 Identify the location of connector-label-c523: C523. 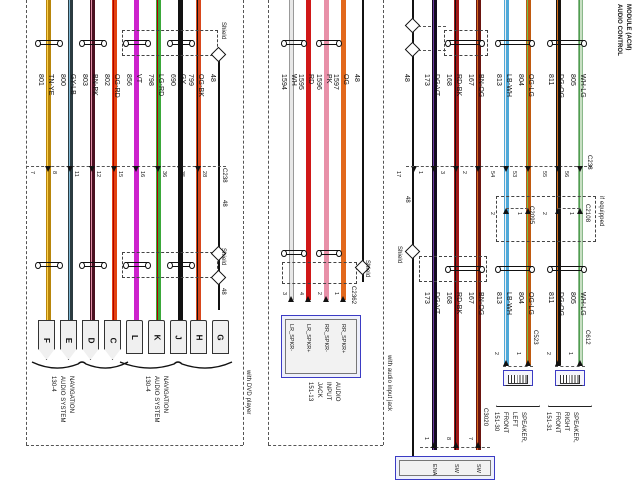
(535, 337).